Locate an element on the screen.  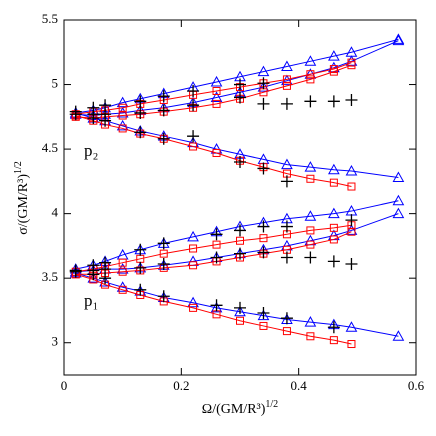
y-tick-label: 3 is located at coordinates (55, 341).